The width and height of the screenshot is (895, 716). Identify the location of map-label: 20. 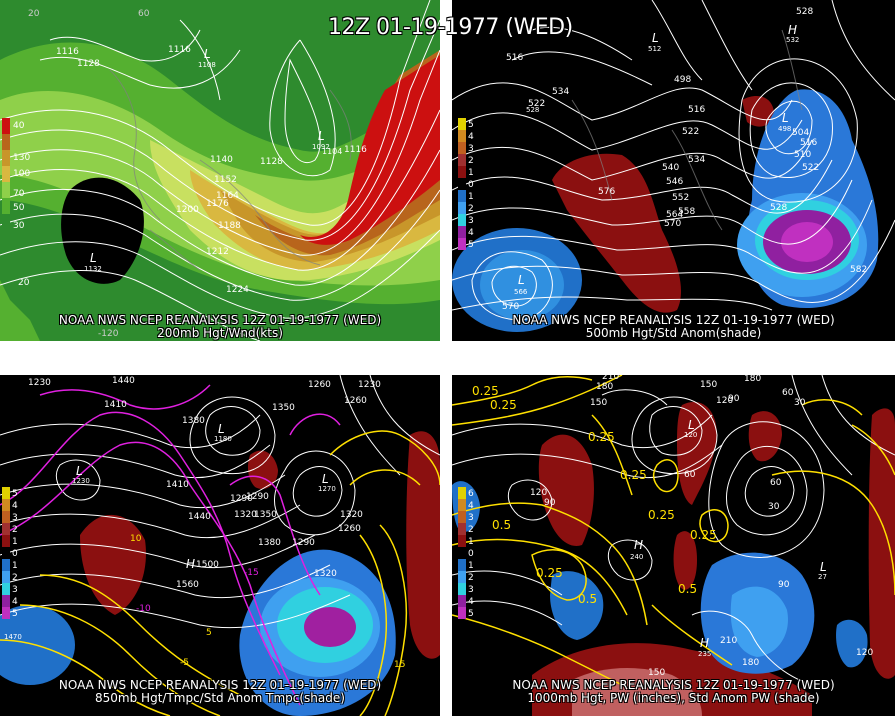
(24, 283).